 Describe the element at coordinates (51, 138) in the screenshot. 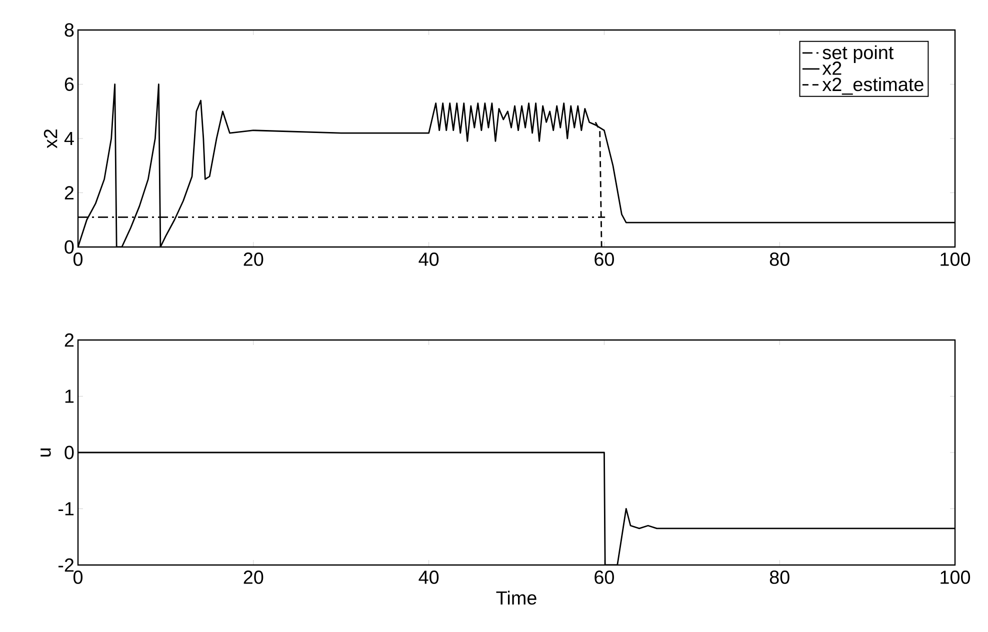

I see `y-axis-title: x2` at that location.